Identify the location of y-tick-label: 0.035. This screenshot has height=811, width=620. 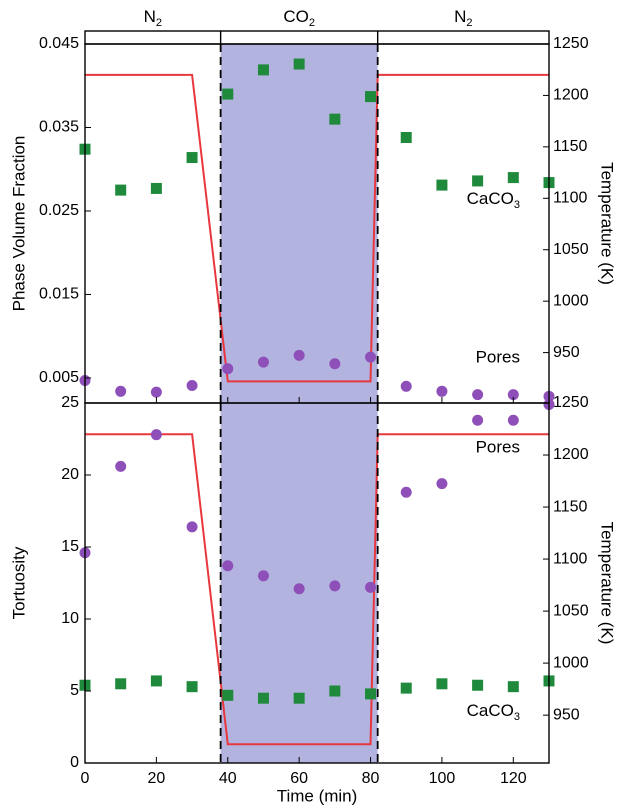
(59, 127).